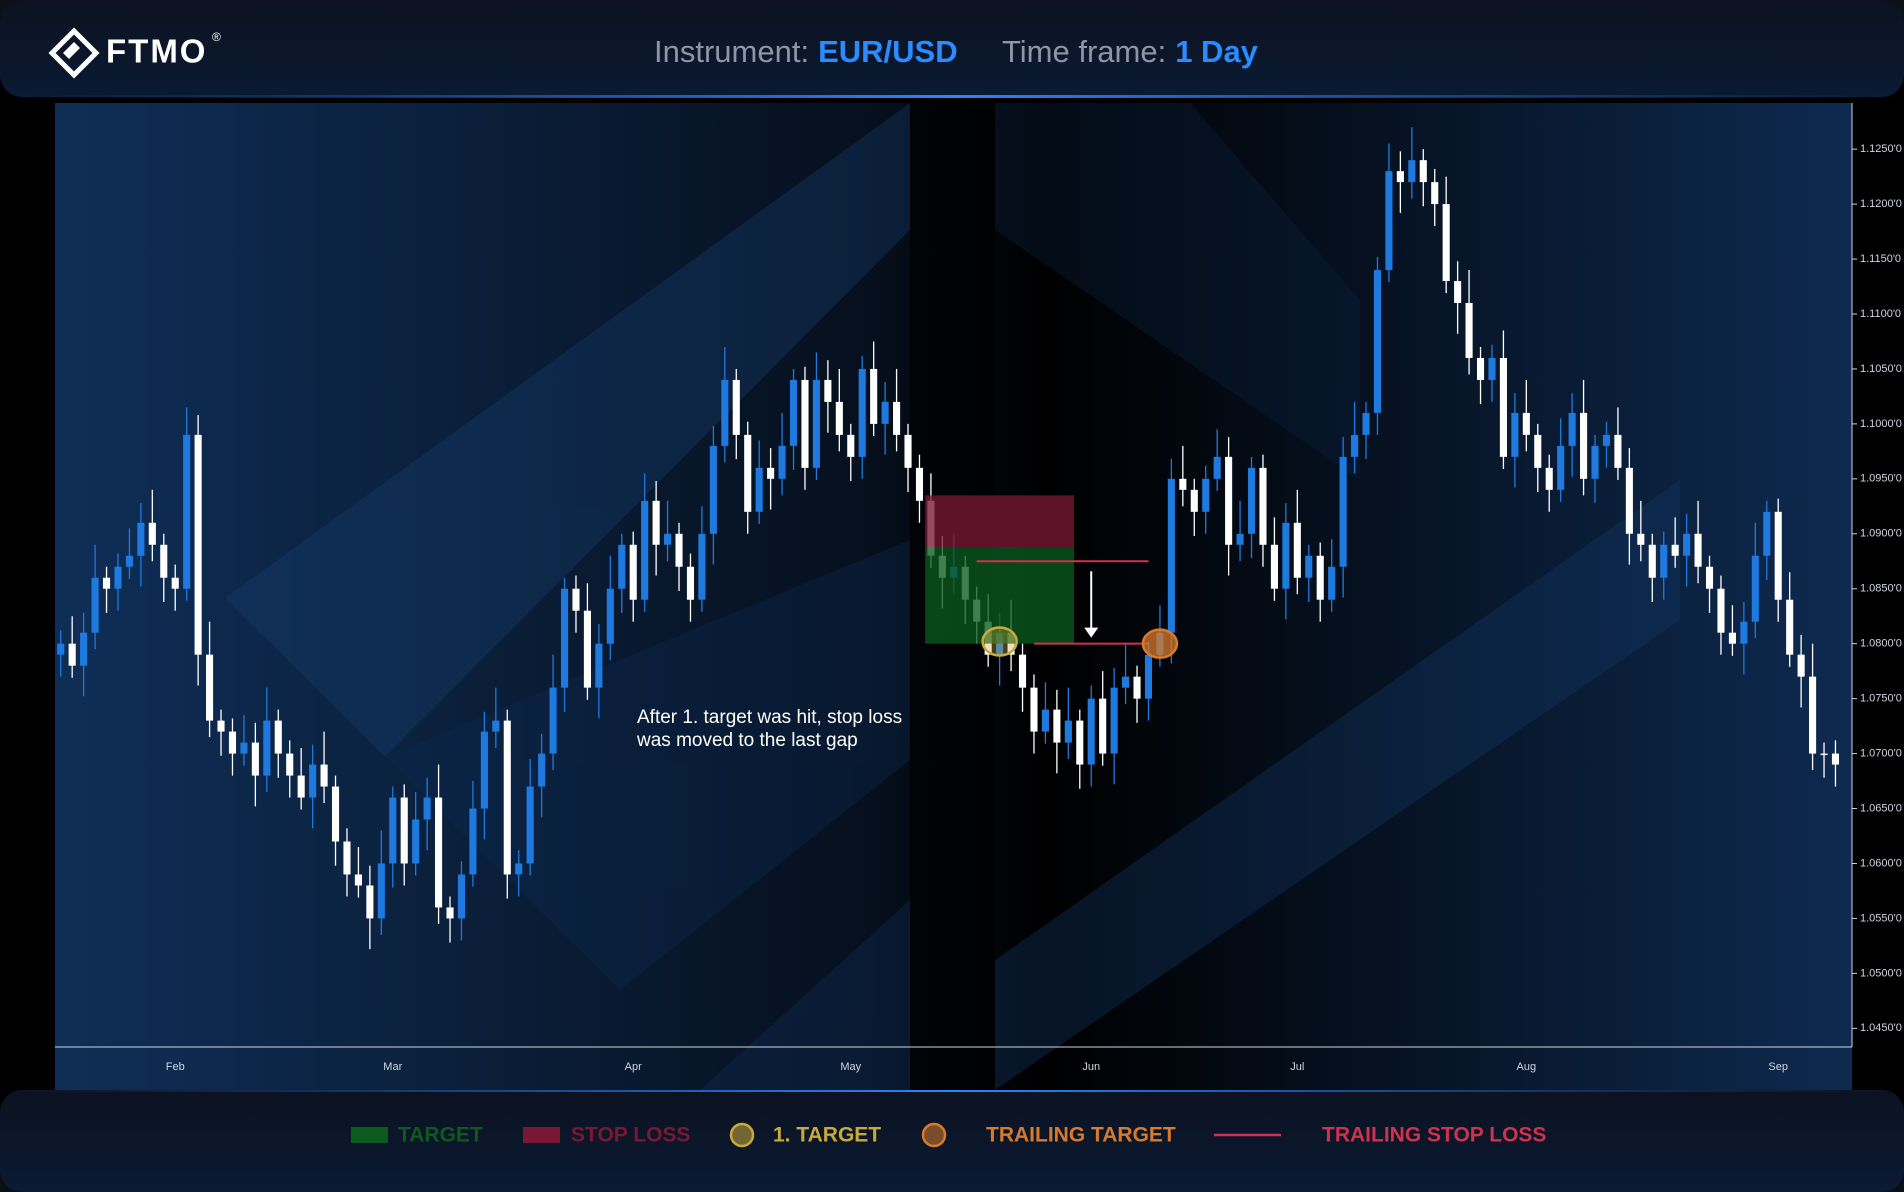 The image size is (1904, 1192). Describe the element at coordinates (769, 717) in the screenshot. I see `annotation-line: After 1. target was hit, stop loss` at that location.